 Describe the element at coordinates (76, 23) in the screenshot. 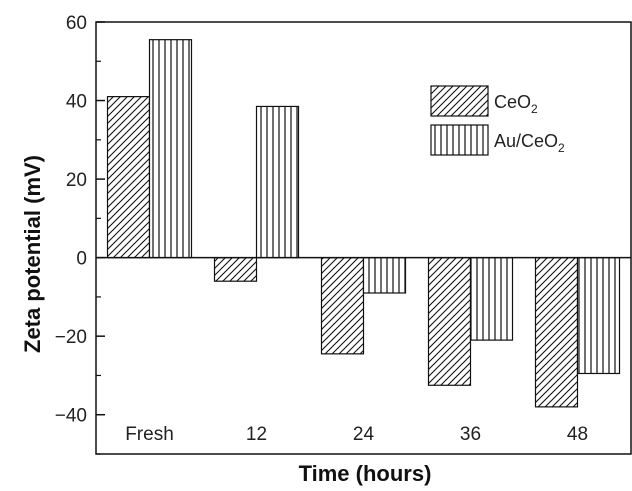

I see `y-tick-label: 60` at that location.